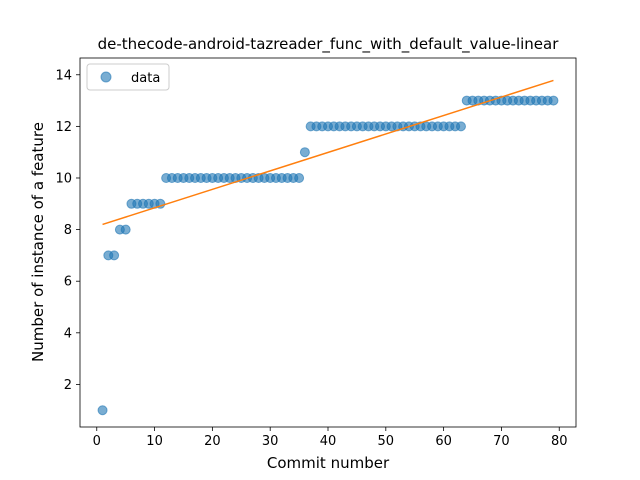 This screenshot has width=640, height=480. What do you see at coordinates (559, 441) in the screenshot?
I see `x-tick-label: 80` at bounding box center [559, 441].